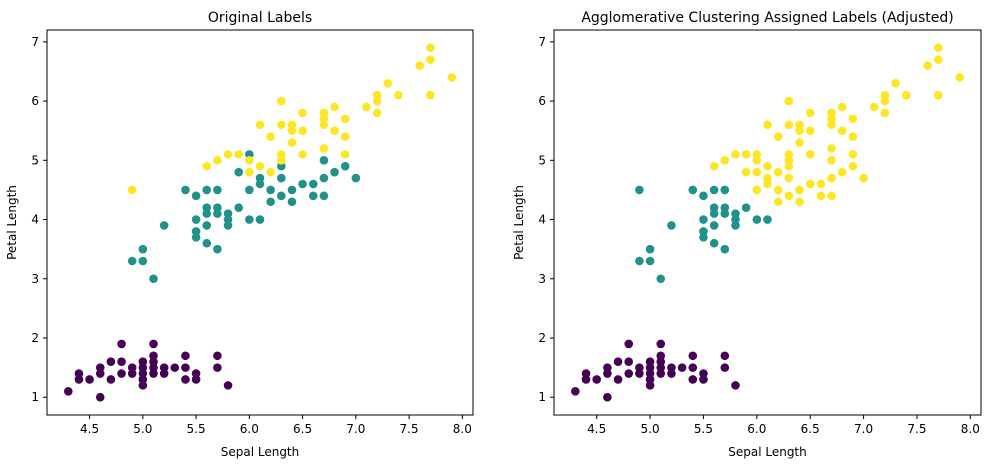  What do you see at coordinates (302, 429) in the screenshot?
I see `x-tick-label: 6.5` at bounding box center [302, 429].